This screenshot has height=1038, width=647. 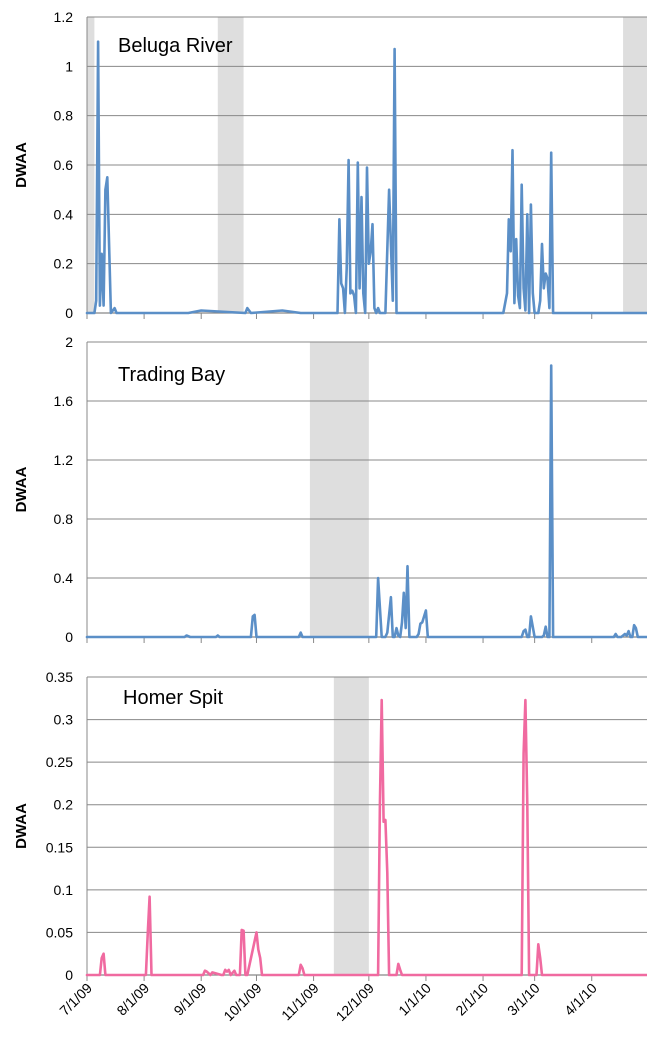 I want to click on homer-spit-ytick-label: 0.15, so click(x=59, y=847).